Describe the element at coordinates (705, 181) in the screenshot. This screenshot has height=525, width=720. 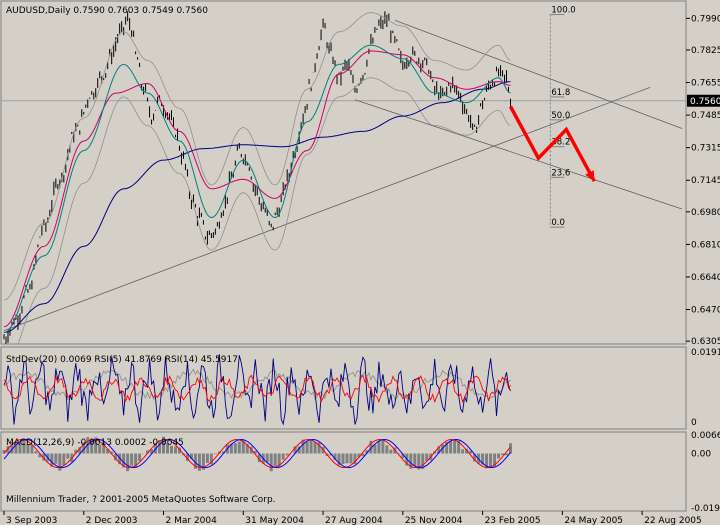
I see `price-tick-label: 0.7145` at that location.